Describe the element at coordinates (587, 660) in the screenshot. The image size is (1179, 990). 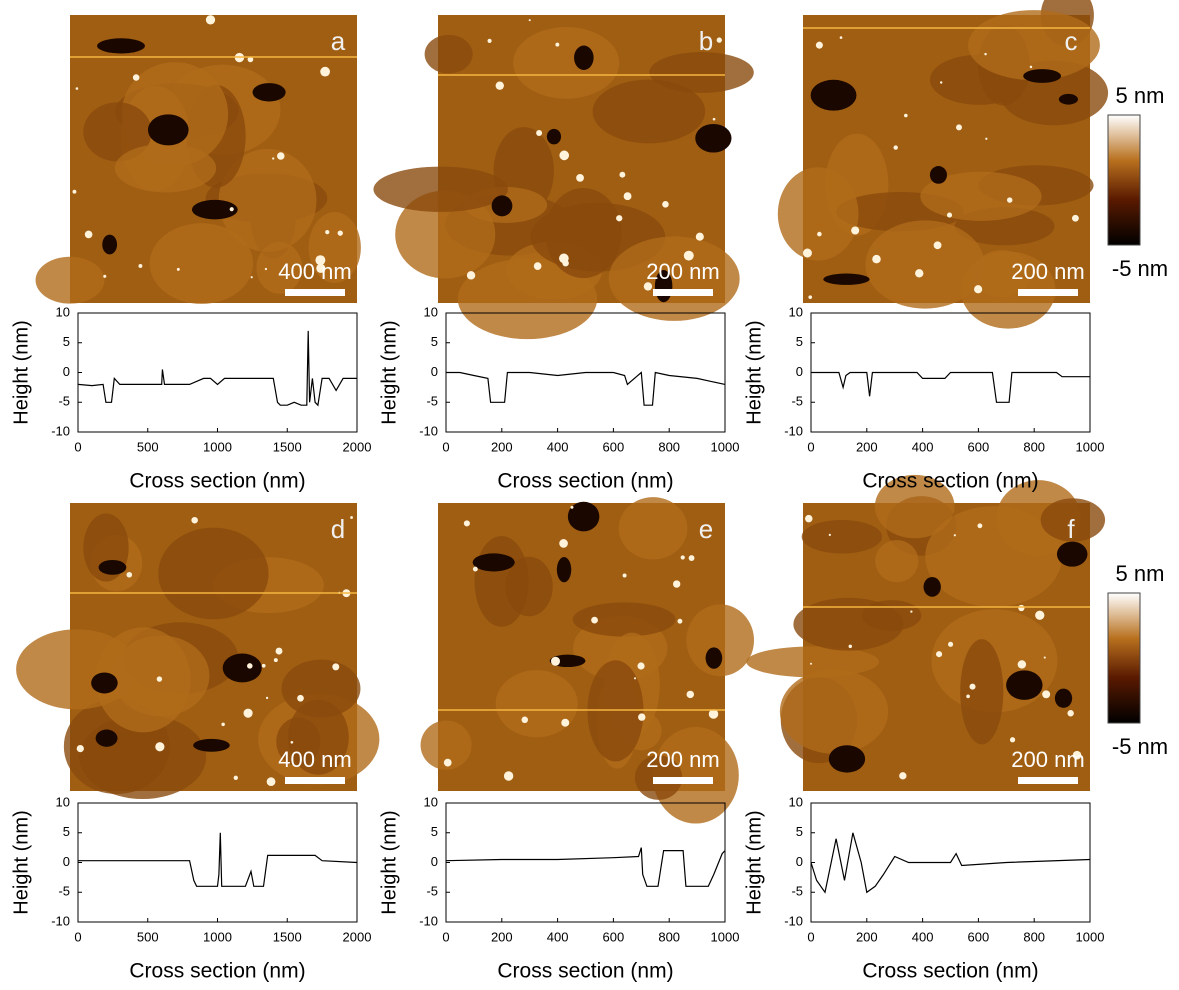
I see `afm-image: e 200 nm` at that location.